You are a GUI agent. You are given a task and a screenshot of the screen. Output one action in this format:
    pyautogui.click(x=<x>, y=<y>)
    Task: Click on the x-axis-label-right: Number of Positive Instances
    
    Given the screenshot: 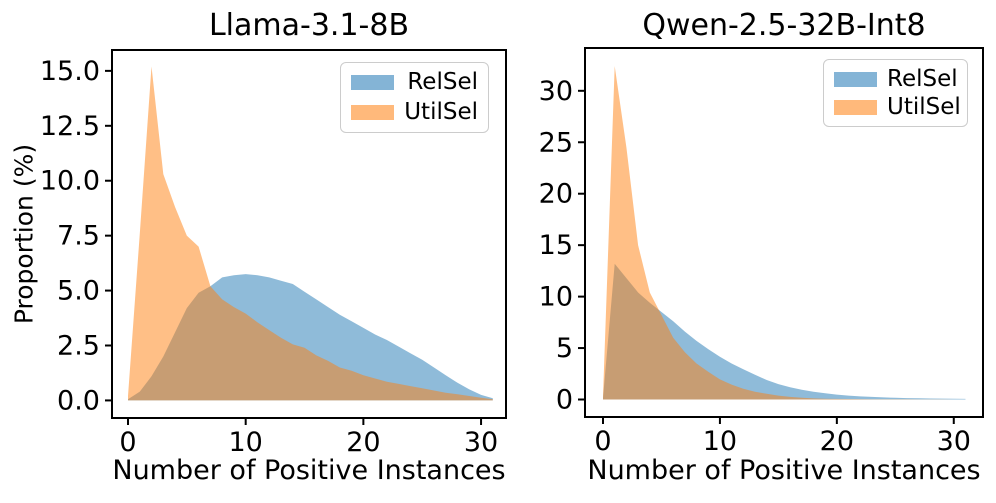 What is the action you would take?
    pyautogui.click(x=784, y=470)
    